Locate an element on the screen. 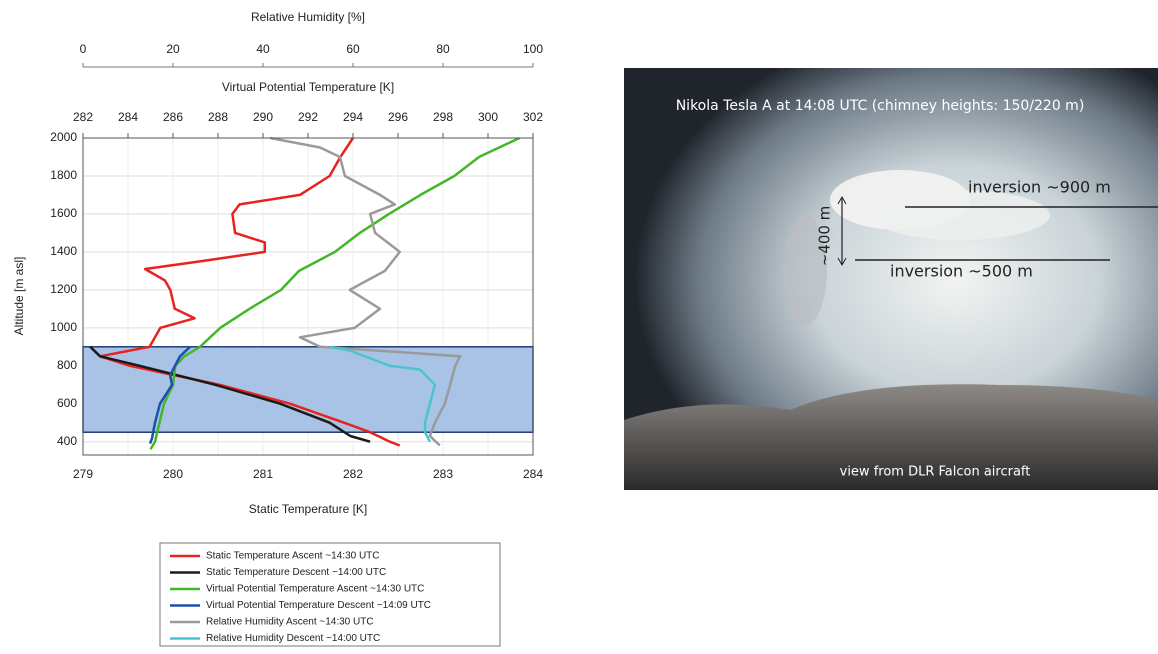 The width and height of the screenshot is (1158, 654). x-tick-label: 279 is located at coordinates (83, 474).